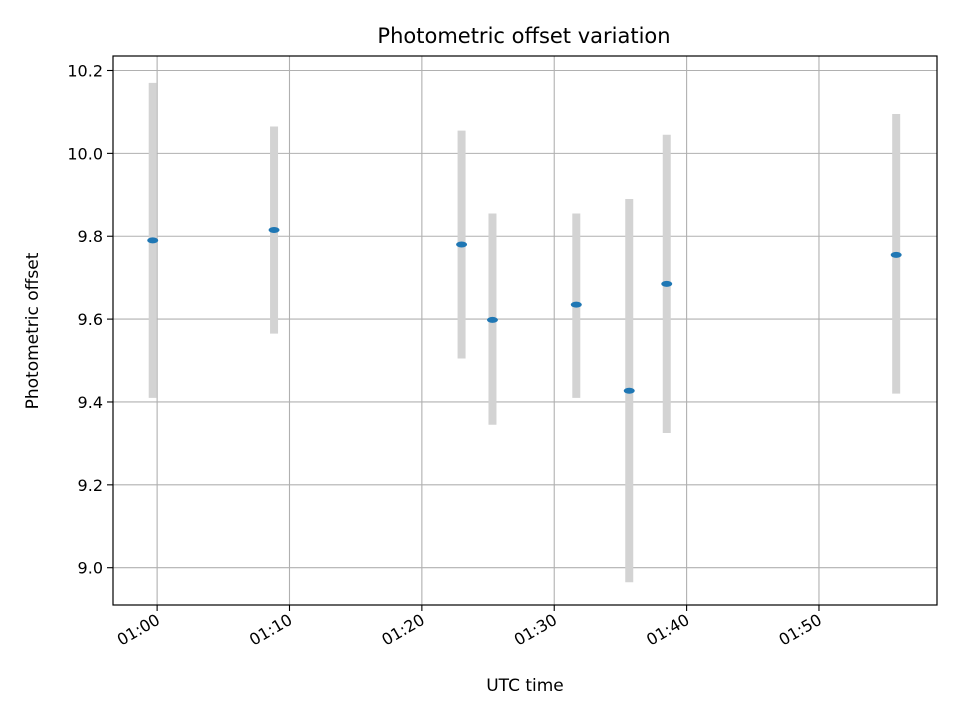 The width and height of the screenshot is (960, 720). Describe the element at coordinates (33, 330) in the screenshot. I see `y-axis-title: Photometric offset` at that location.